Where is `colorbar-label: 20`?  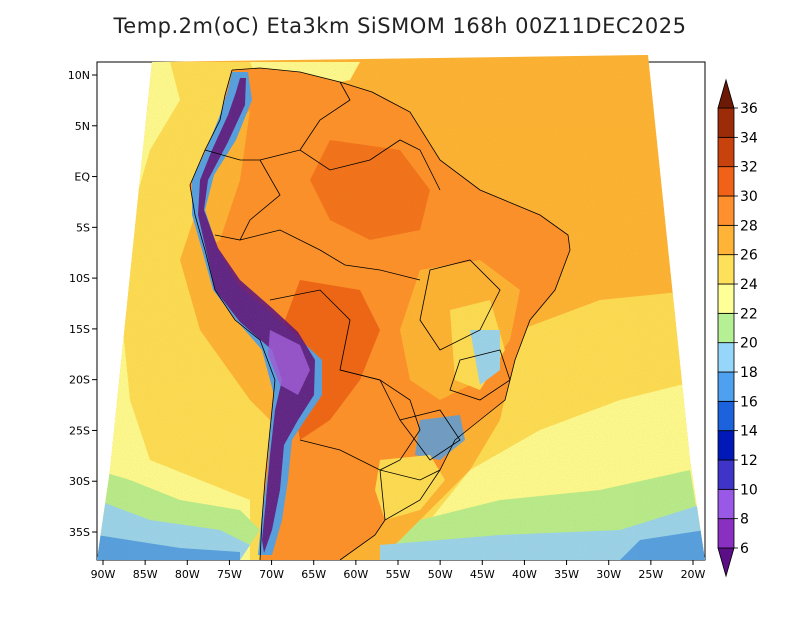
colorbar-label: 20 is located at coordinates (749, 344).